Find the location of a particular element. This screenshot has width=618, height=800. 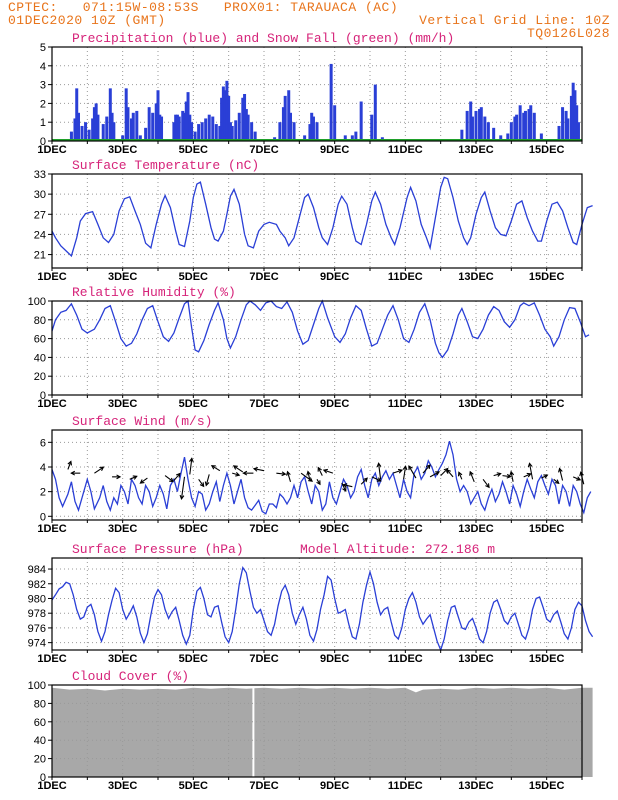

y-tick-label: 40 is located at coordinates (40, 358).